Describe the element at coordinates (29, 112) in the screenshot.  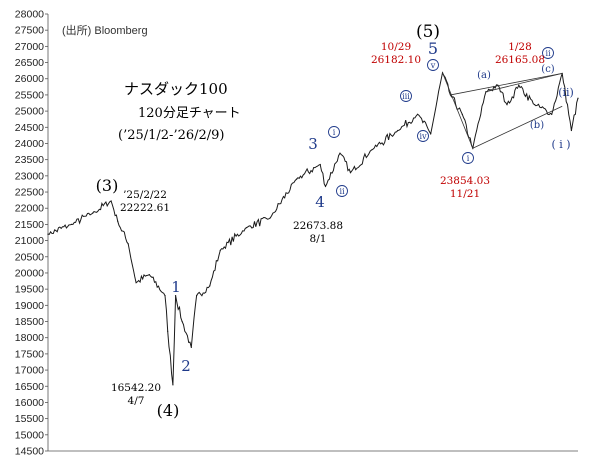
I see `y-tick-label: 25000` at that location.